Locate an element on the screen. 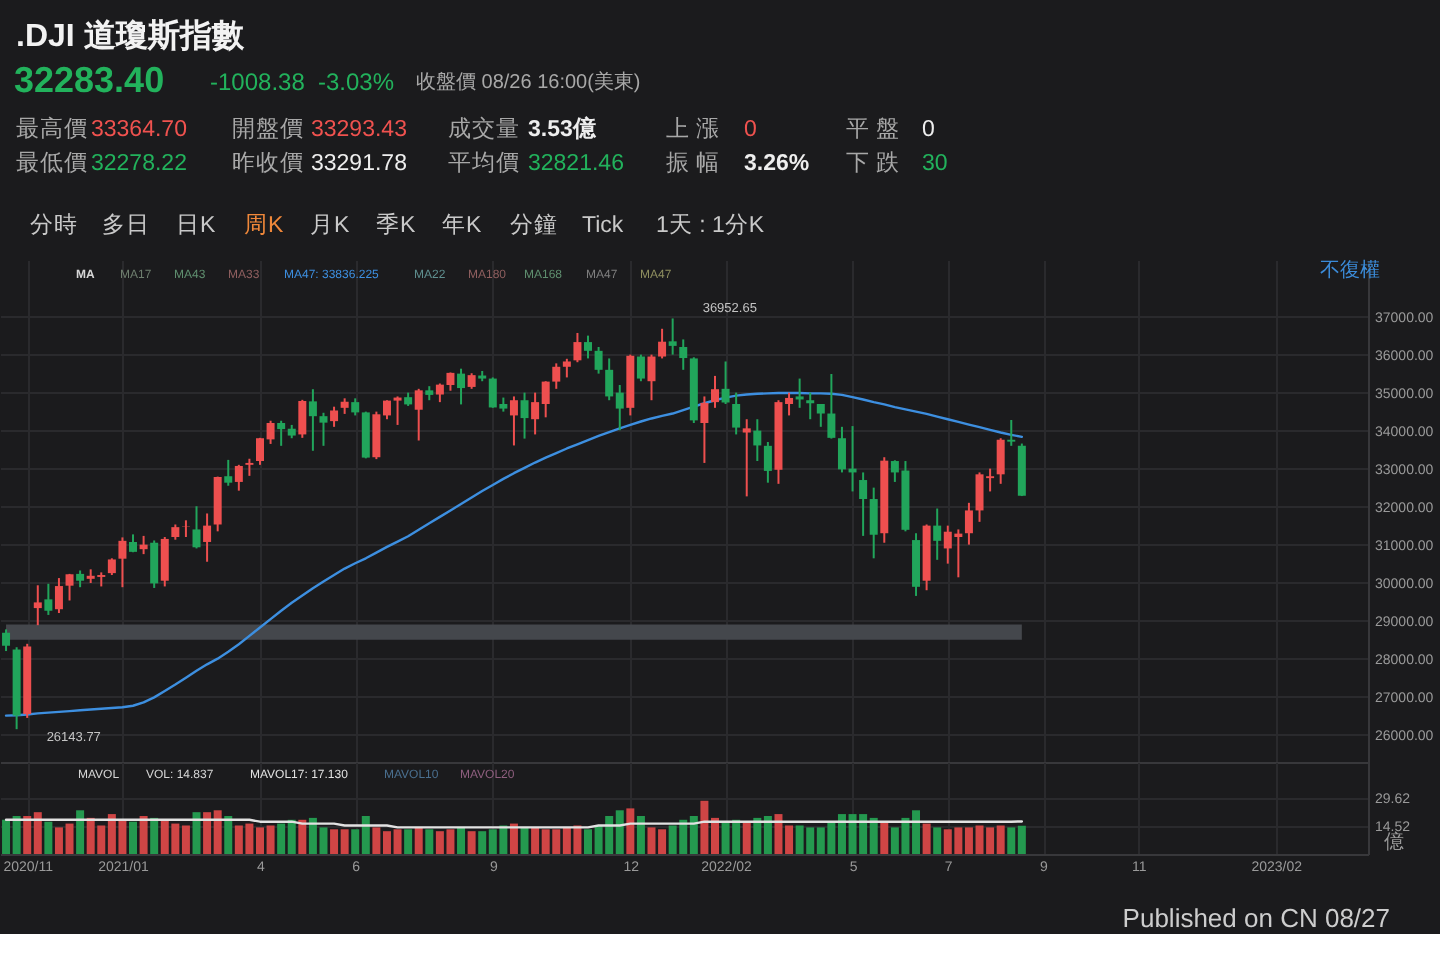  annotation: 不復權 is located at coordinates (1350, 270).